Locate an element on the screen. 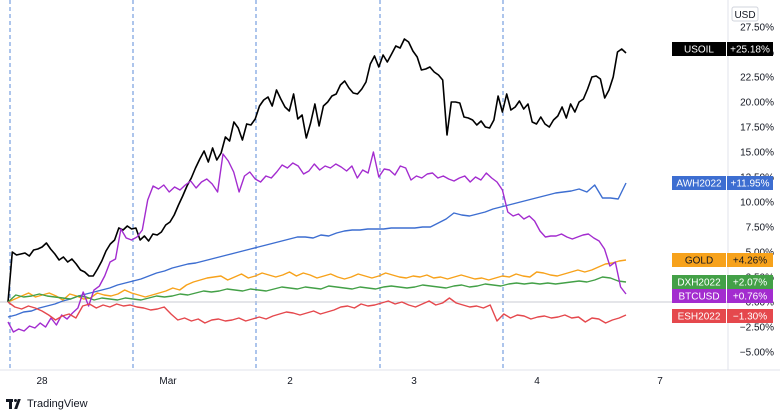  tradingview-mark-icon is located at coordinates (14, 404).